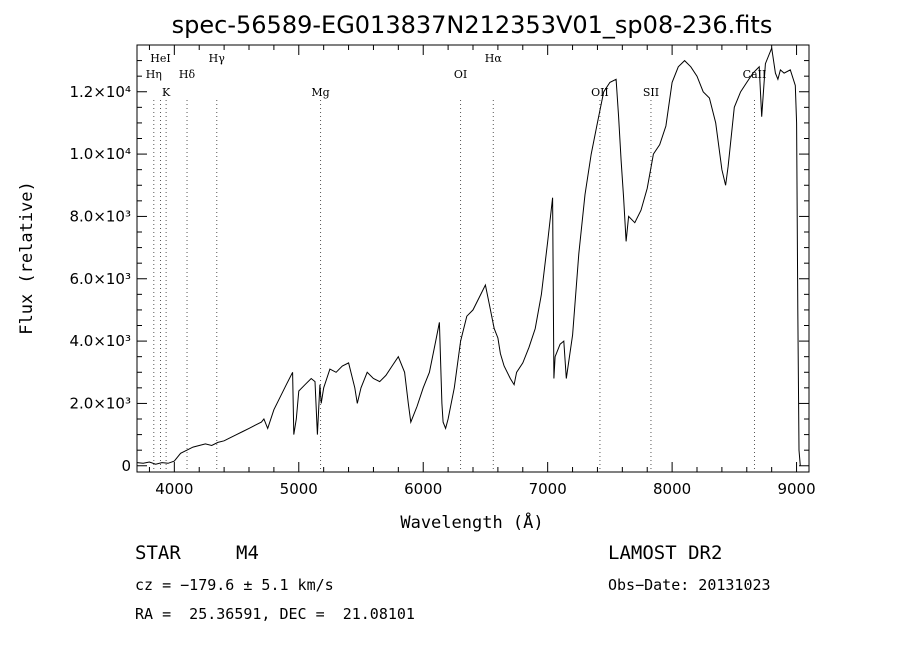 Image resolution: width=900 pixels, height=650 pixels. What do you see at coordinates (548, 489) in the screenshot?
I see `x-tick-label: 7000` at bounding box center [548, 489].